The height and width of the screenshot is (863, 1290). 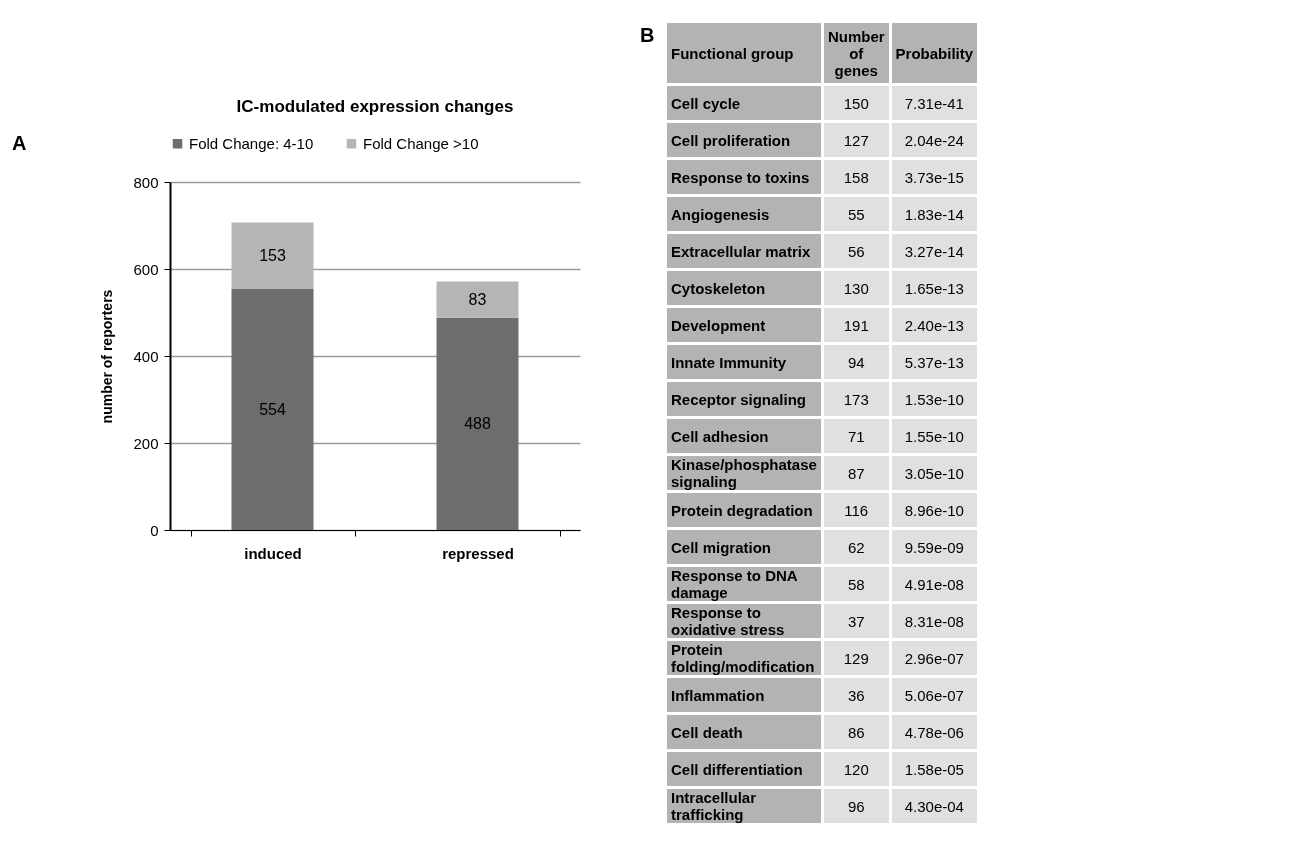 I want to click on text: 129, so click(x=856, y=658).